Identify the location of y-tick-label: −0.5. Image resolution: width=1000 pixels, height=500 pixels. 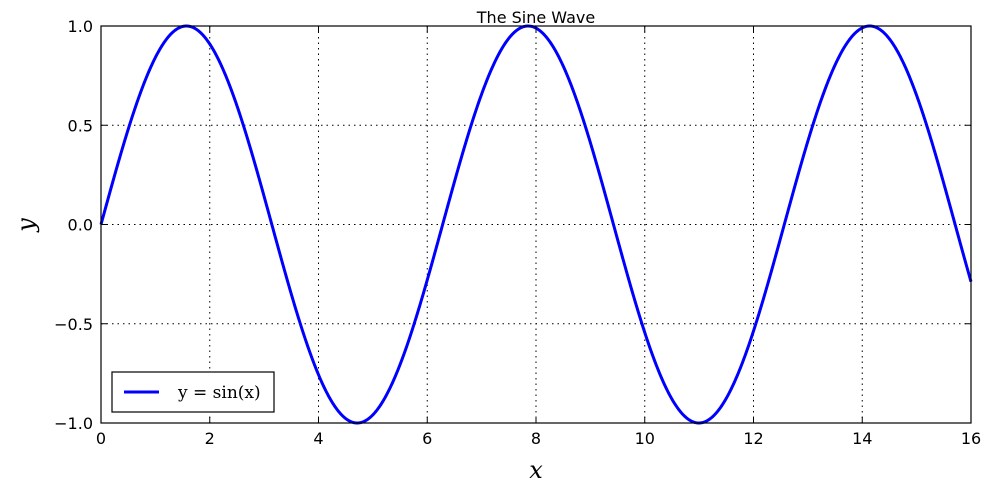
(73, 324).